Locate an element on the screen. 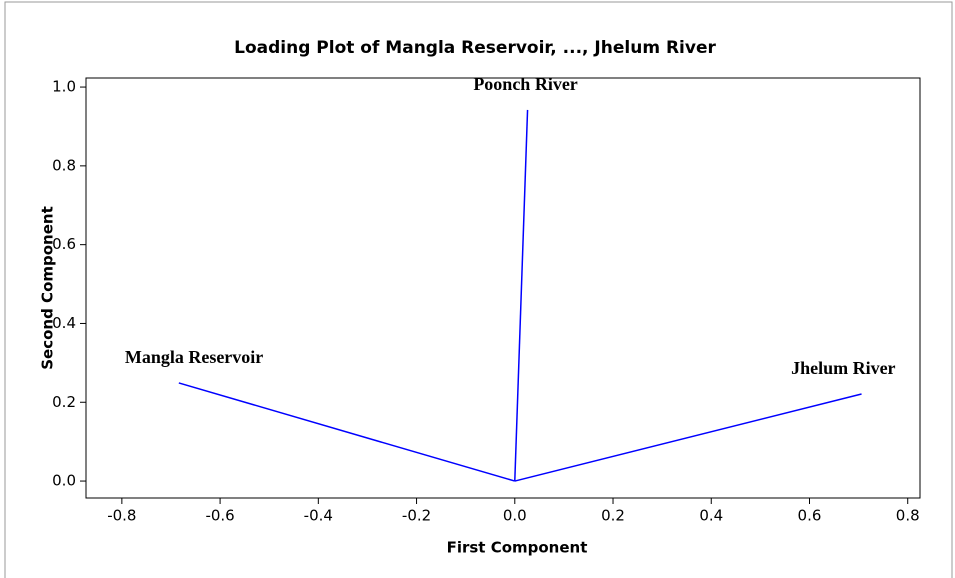 This screenshot has width=955, height=578. y-tick-label: 1.0 is located at coordinates (64, 87).